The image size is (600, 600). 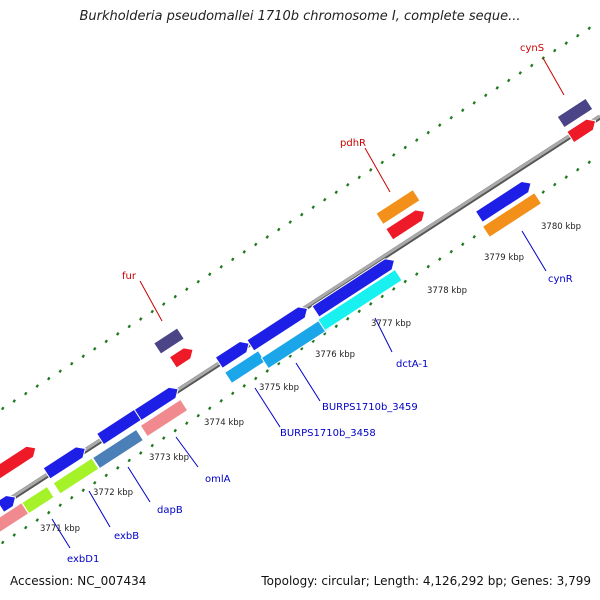 What do you see at coordinates (277, 329) in the screenshot?
I see `burps3458-feature` at bounding box center [277, 329].